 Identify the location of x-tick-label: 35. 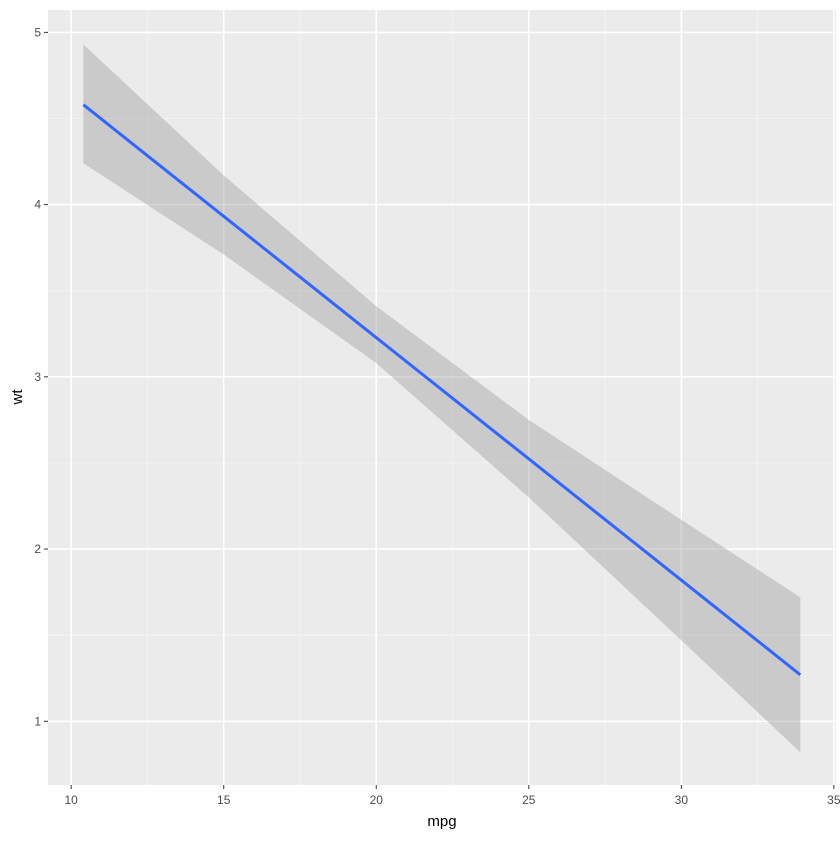
(833, 800).